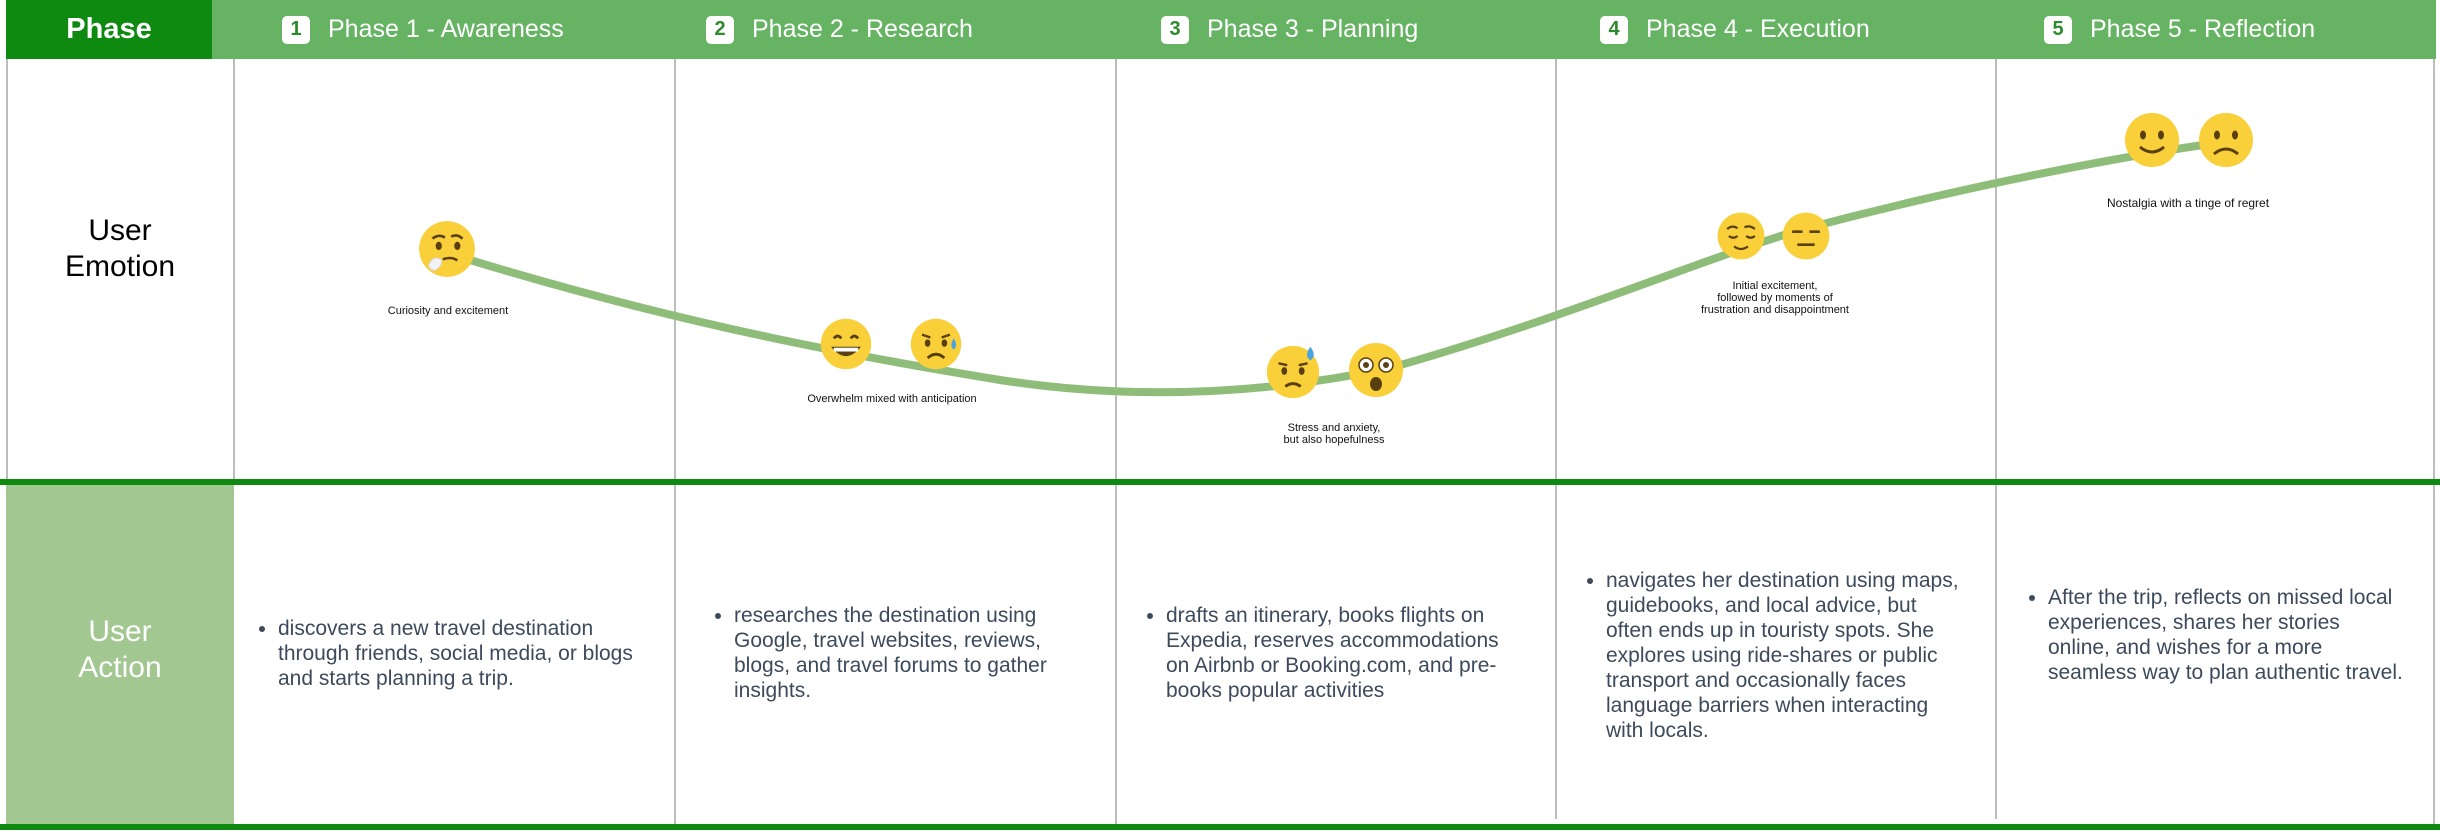  I want to click on phase-number-badge: 2, so click(720, 29).